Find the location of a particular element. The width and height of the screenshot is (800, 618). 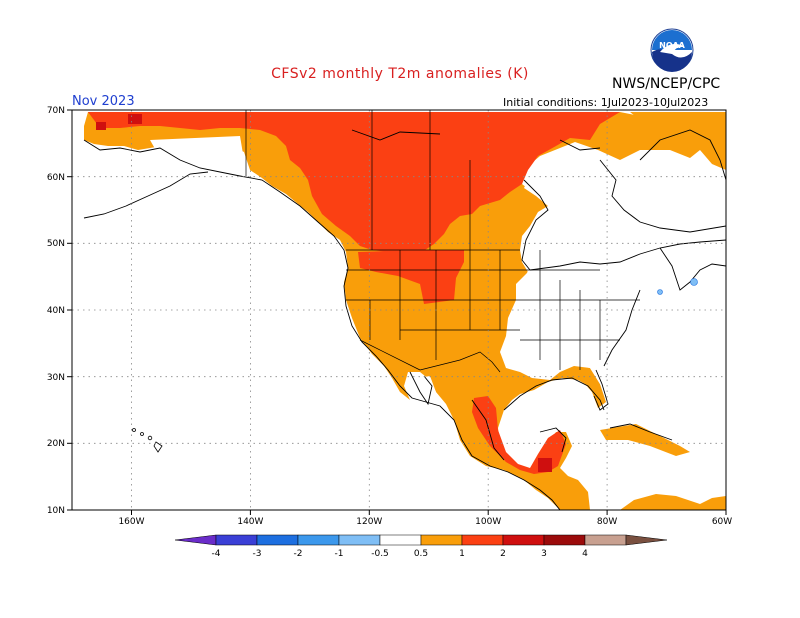

legend-label: -4 is located at coordinates (216, 554).